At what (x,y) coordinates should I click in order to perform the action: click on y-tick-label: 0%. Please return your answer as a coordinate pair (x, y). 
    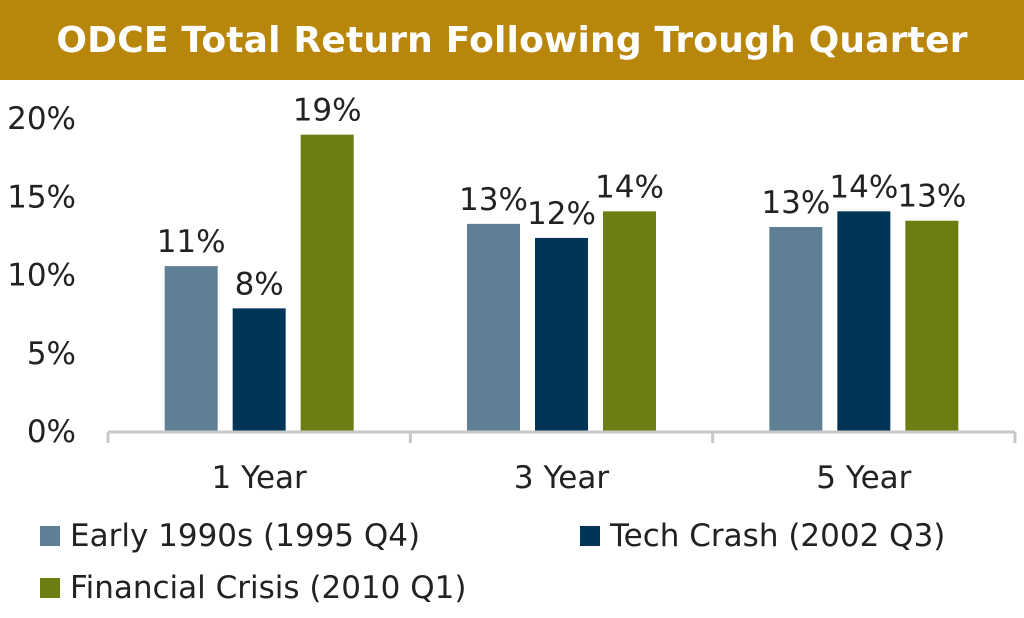
    Looking at the image, I should click on (51, 432).